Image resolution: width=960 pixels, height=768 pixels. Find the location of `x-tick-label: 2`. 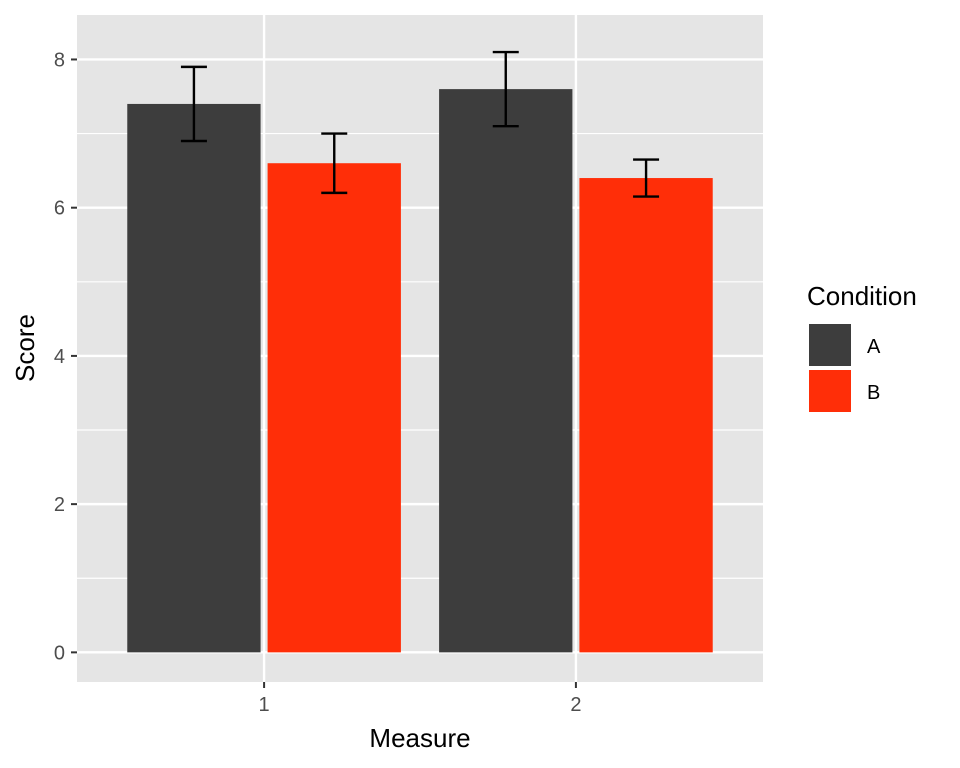

x-tick-label: 2 is located at coordinates (575, 705).